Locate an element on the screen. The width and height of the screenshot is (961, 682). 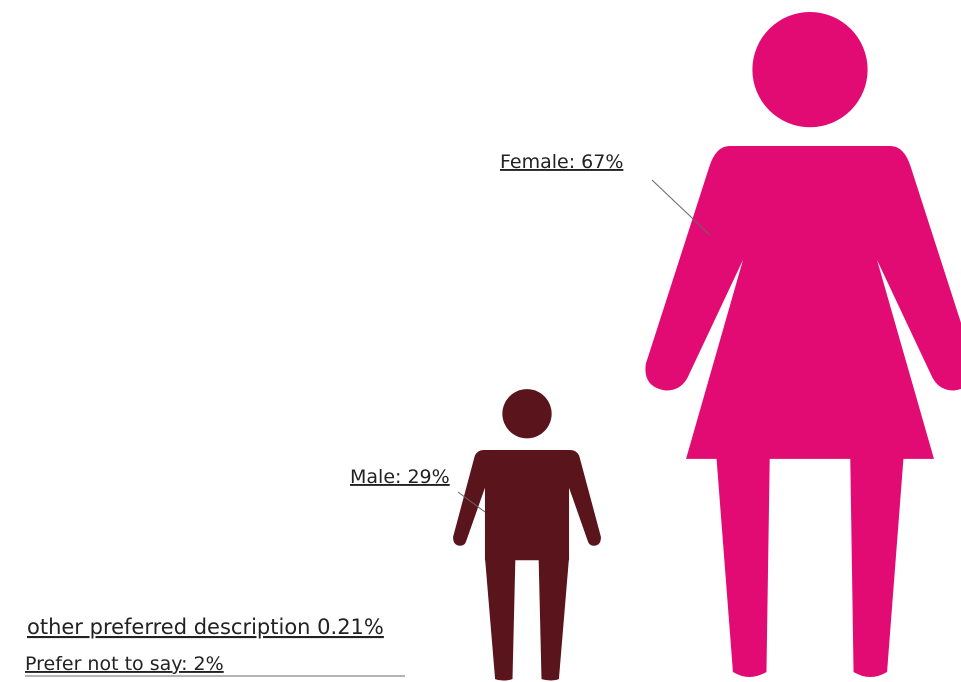
figure-male is located at coordinates (527, 535).